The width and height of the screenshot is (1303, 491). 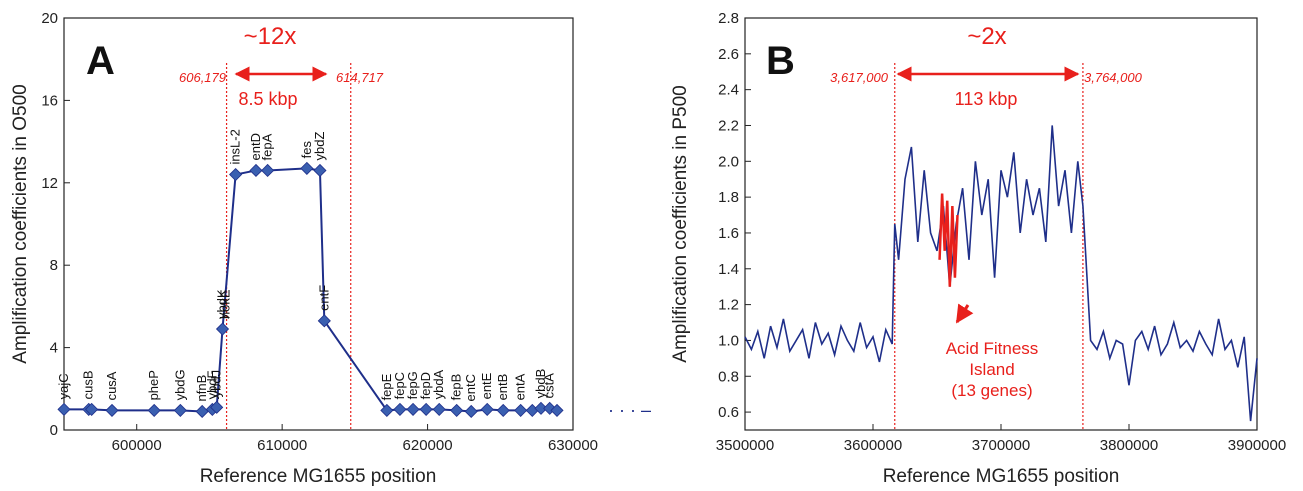 I want to click on gene-label: ybdG, so click(x=179, y=384).